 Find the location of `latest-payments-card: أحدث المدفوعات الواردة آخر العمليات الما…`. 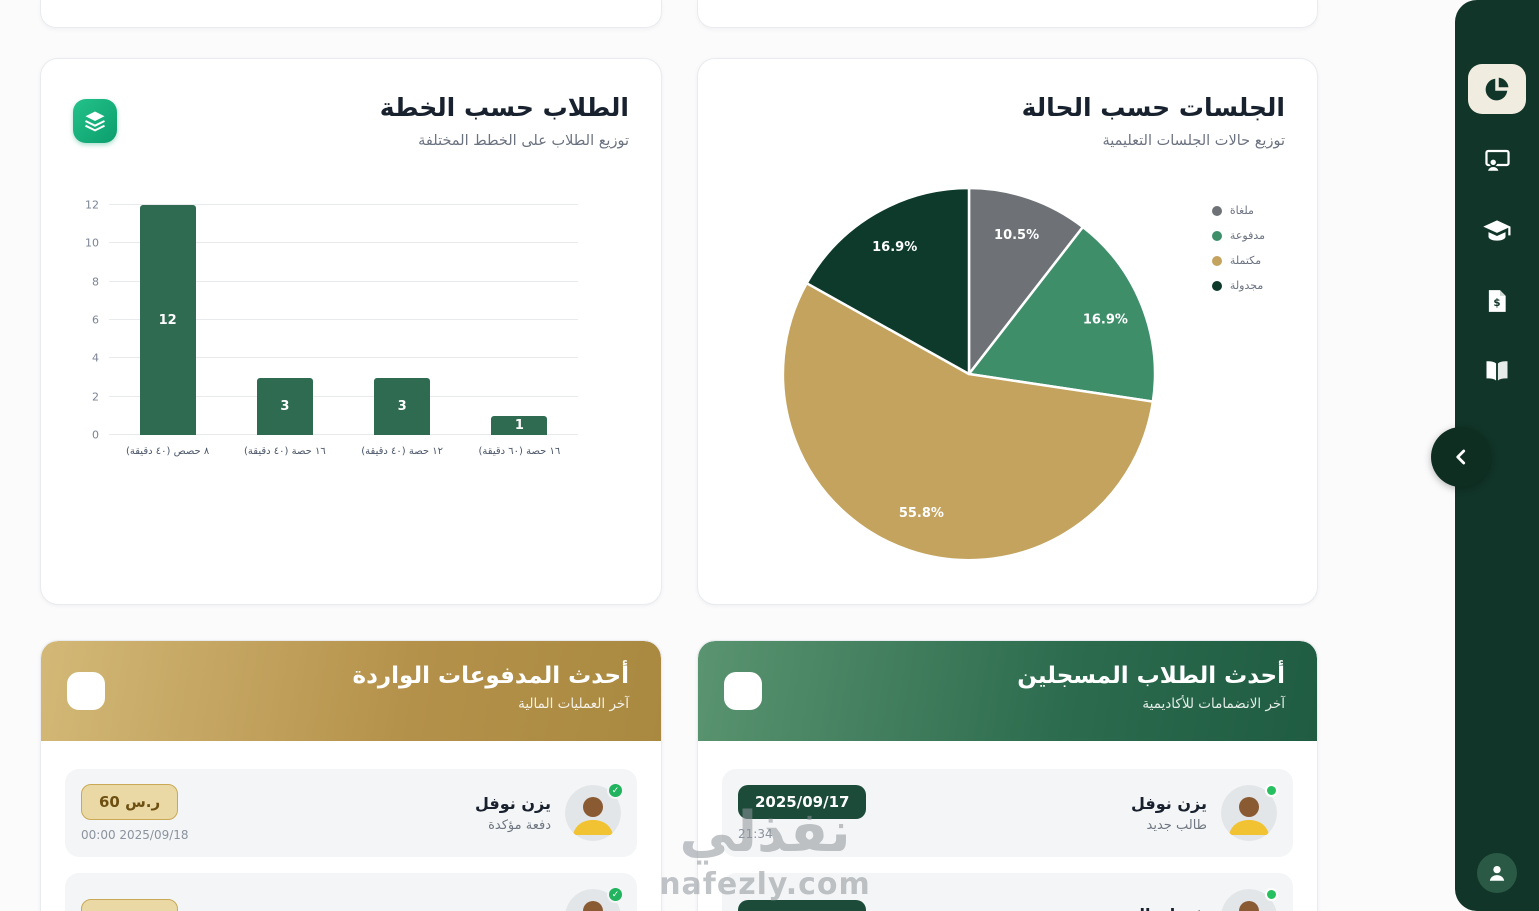

latest-payments-card: أحدث المدفوعات الواردة آخر العمليات الما… is located at coordinates (351, 775).